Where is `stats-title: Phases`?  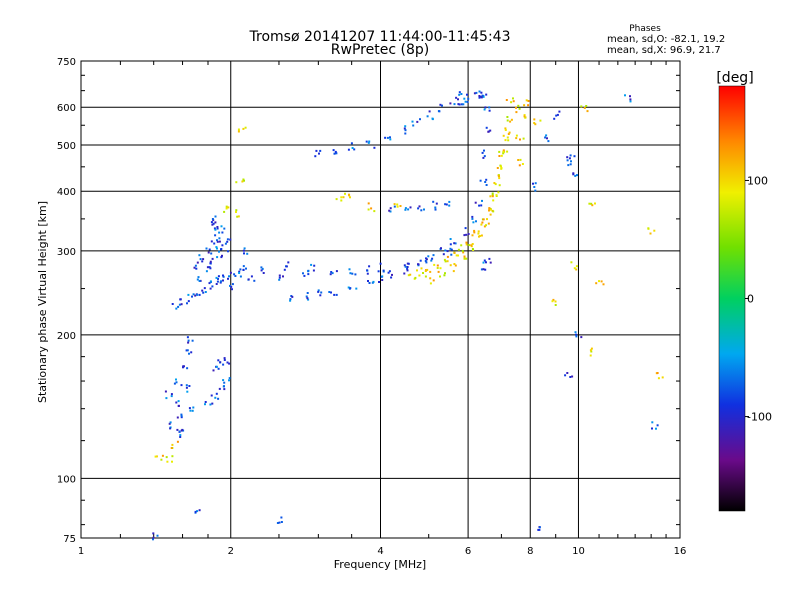
stats-title: Phases is located at coordinates (645, 29).